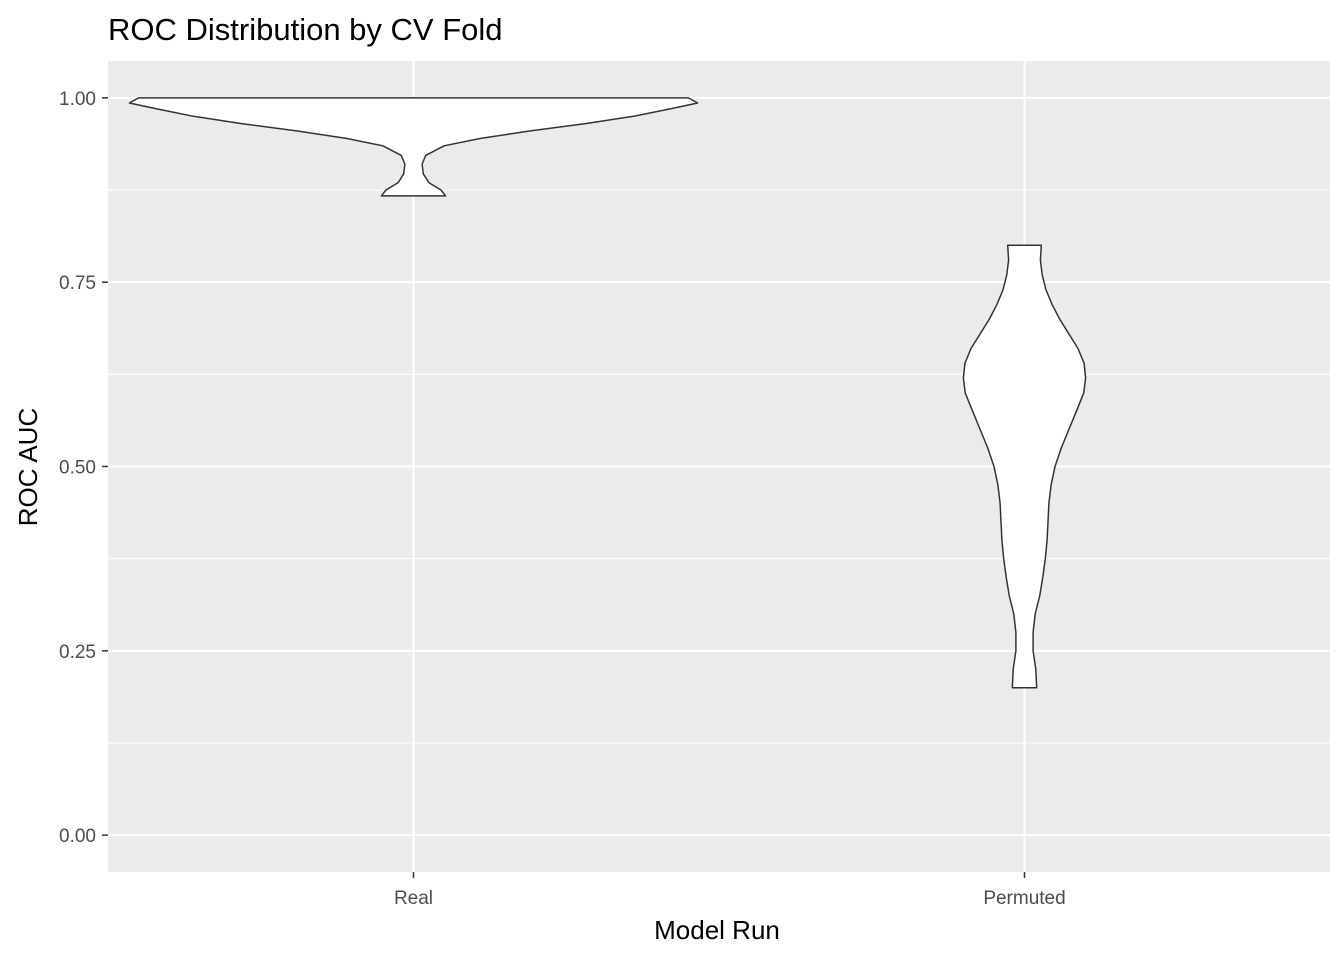 The width and height of the screenshot is (1344, 960). I want to click on x-tick-label: Real, so click(413, 898).